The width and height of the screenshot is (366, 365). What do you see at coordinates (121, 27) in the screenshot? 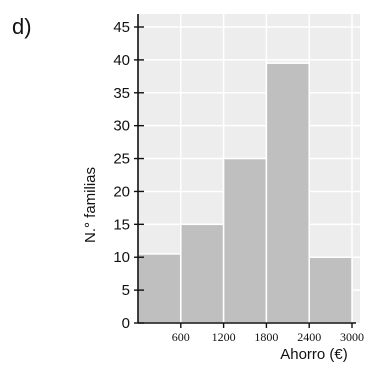
I see `y-tick-label: 45` at bounding box center [121, 27].